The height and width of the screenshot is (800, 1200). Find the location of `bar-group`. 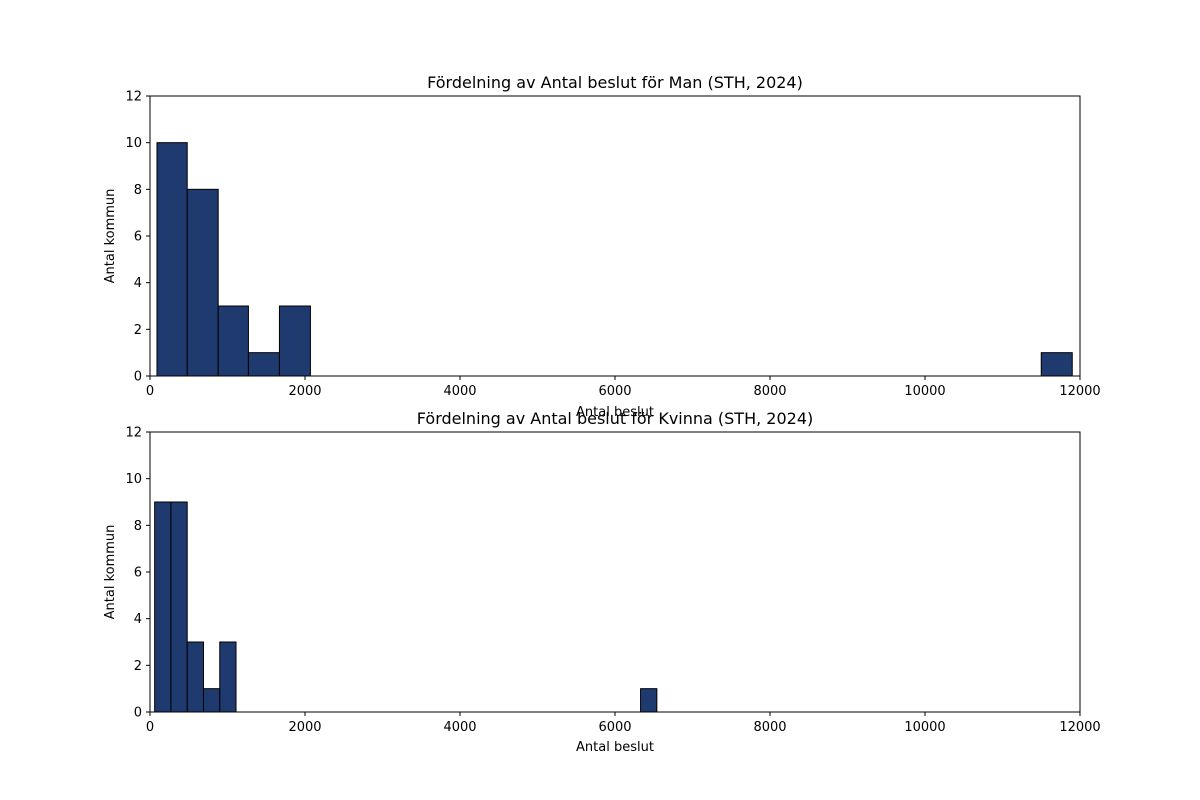

bar-group is located at coordinates (406, 607).